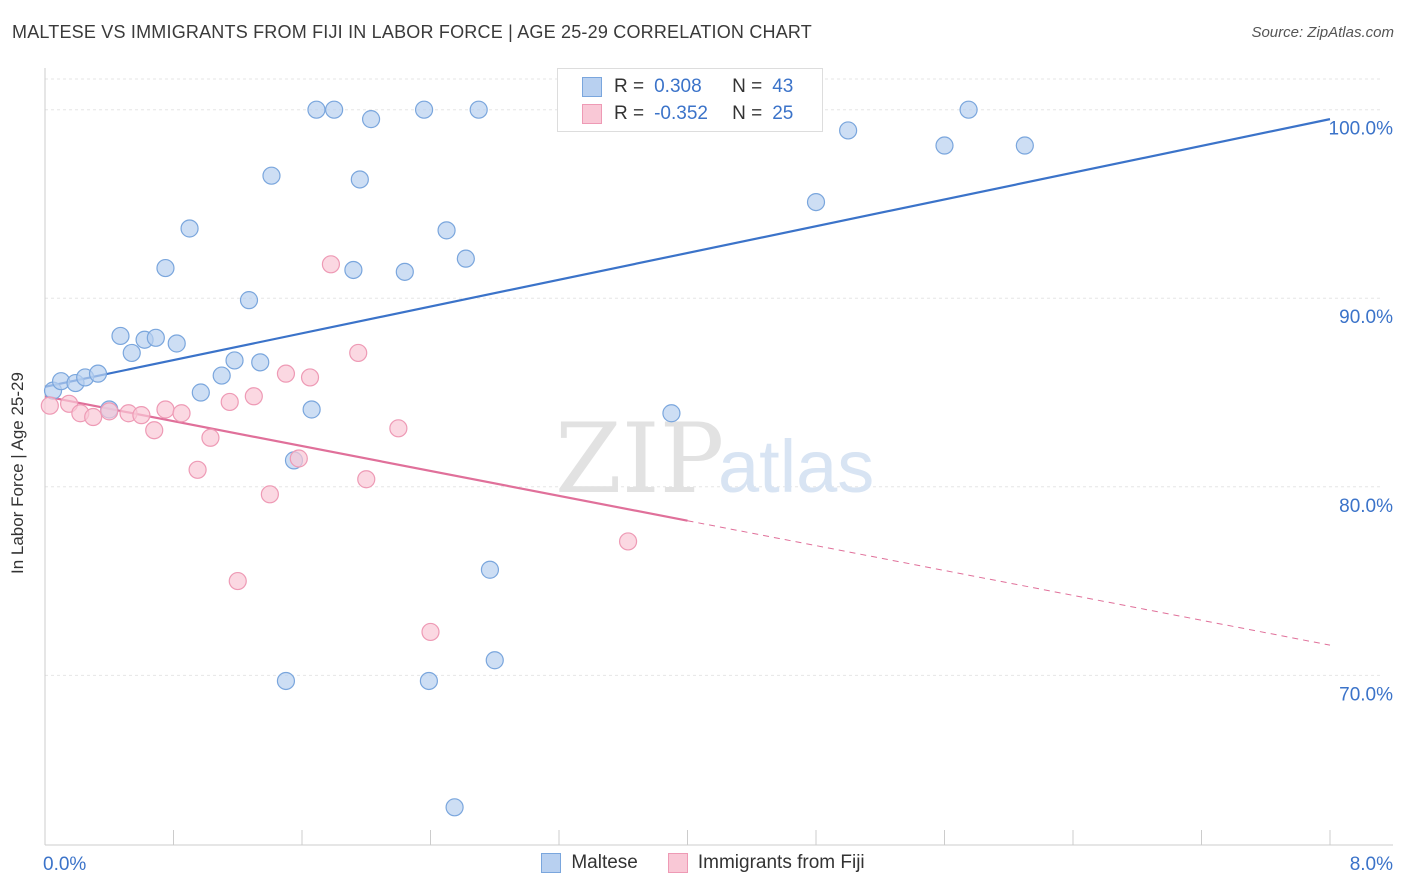 This screenshot has width=1406, height=892. I want to click on legend-swatch-maltese, so click(592, 87).